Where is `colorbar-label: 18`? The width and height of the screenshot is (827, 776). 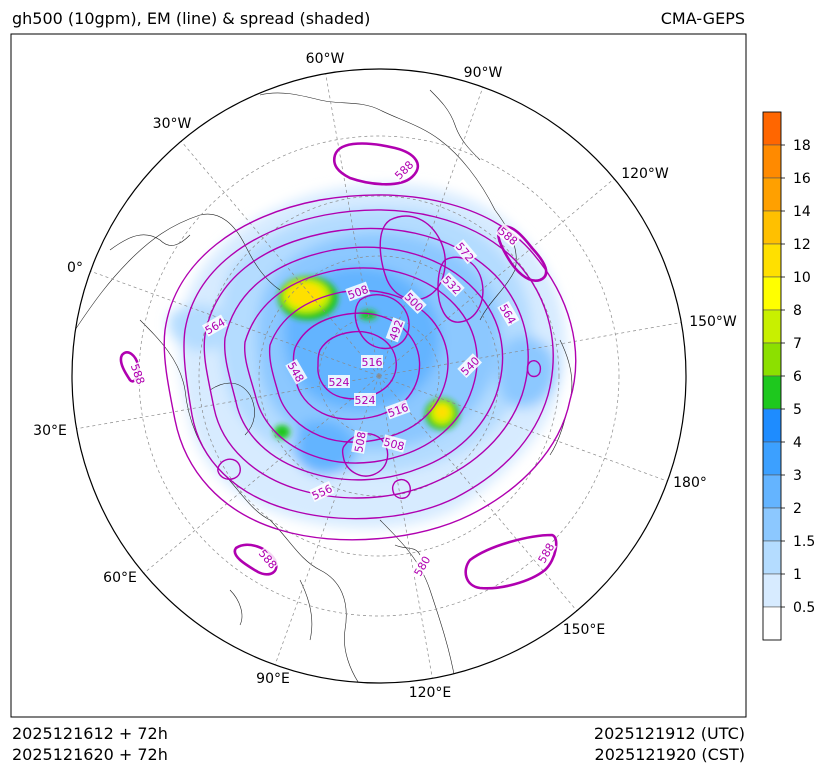
colorbar-label: 18 is located at coordinates (802, 146).